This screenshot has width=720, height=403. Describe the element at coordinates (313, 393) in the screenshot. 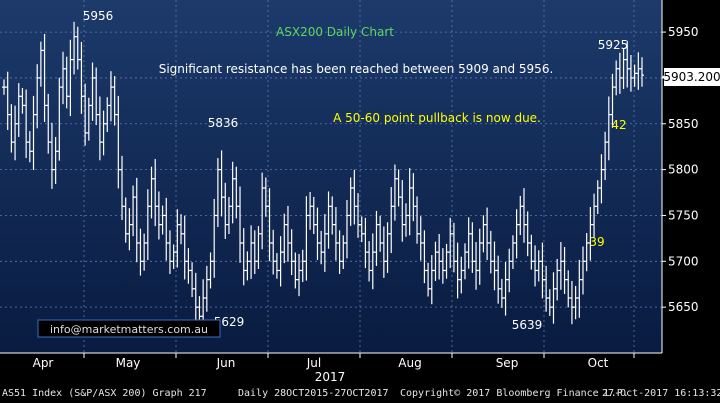

I see `footer-range: Daily 28OCT2015-27OCT2017` at that location.